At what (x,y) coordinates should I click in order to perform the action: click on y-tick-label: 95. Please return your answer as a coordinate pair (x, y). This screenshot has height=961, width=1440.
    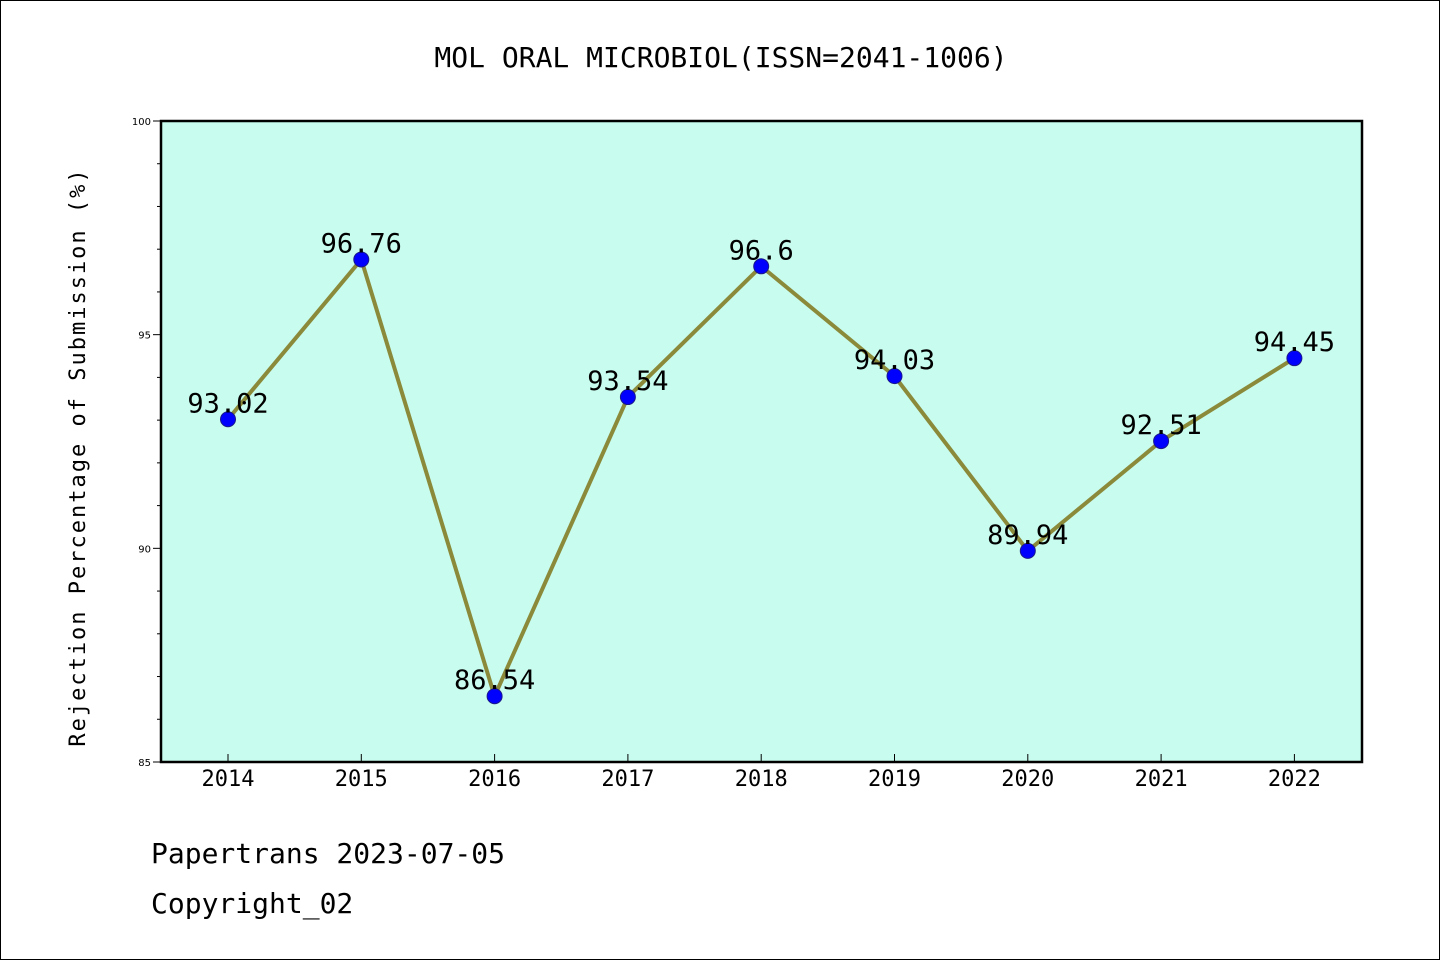
    Looking at the image, I should click on (144, 336).